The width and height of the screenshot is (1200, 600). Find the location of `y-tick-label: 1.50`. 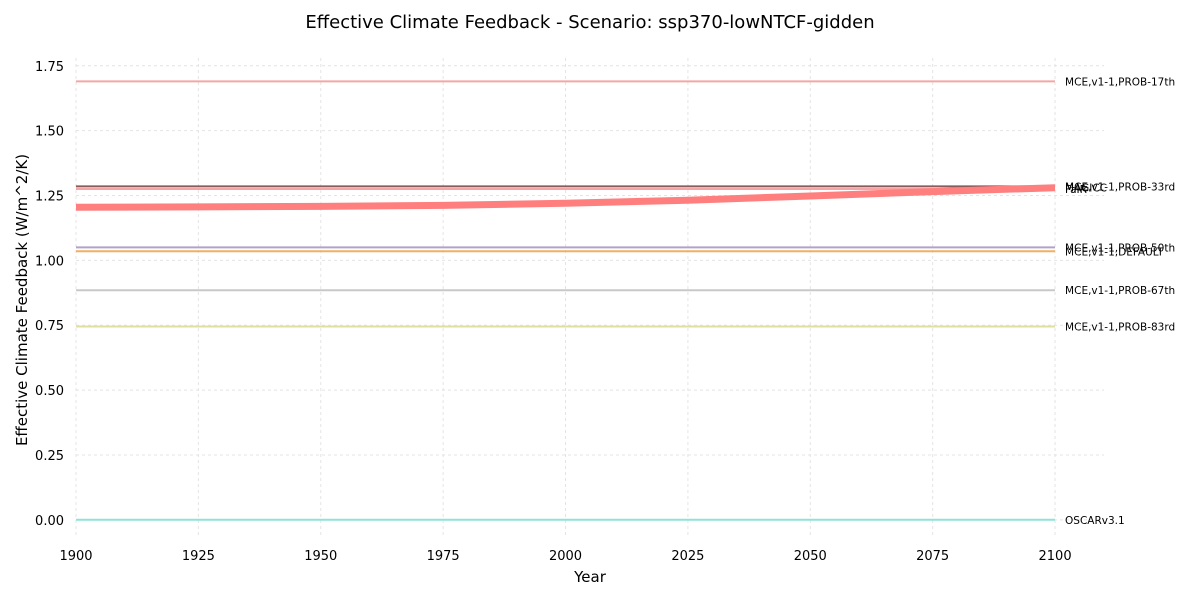

y-tick-label: 1.50 is located at coordinates (49, 132).